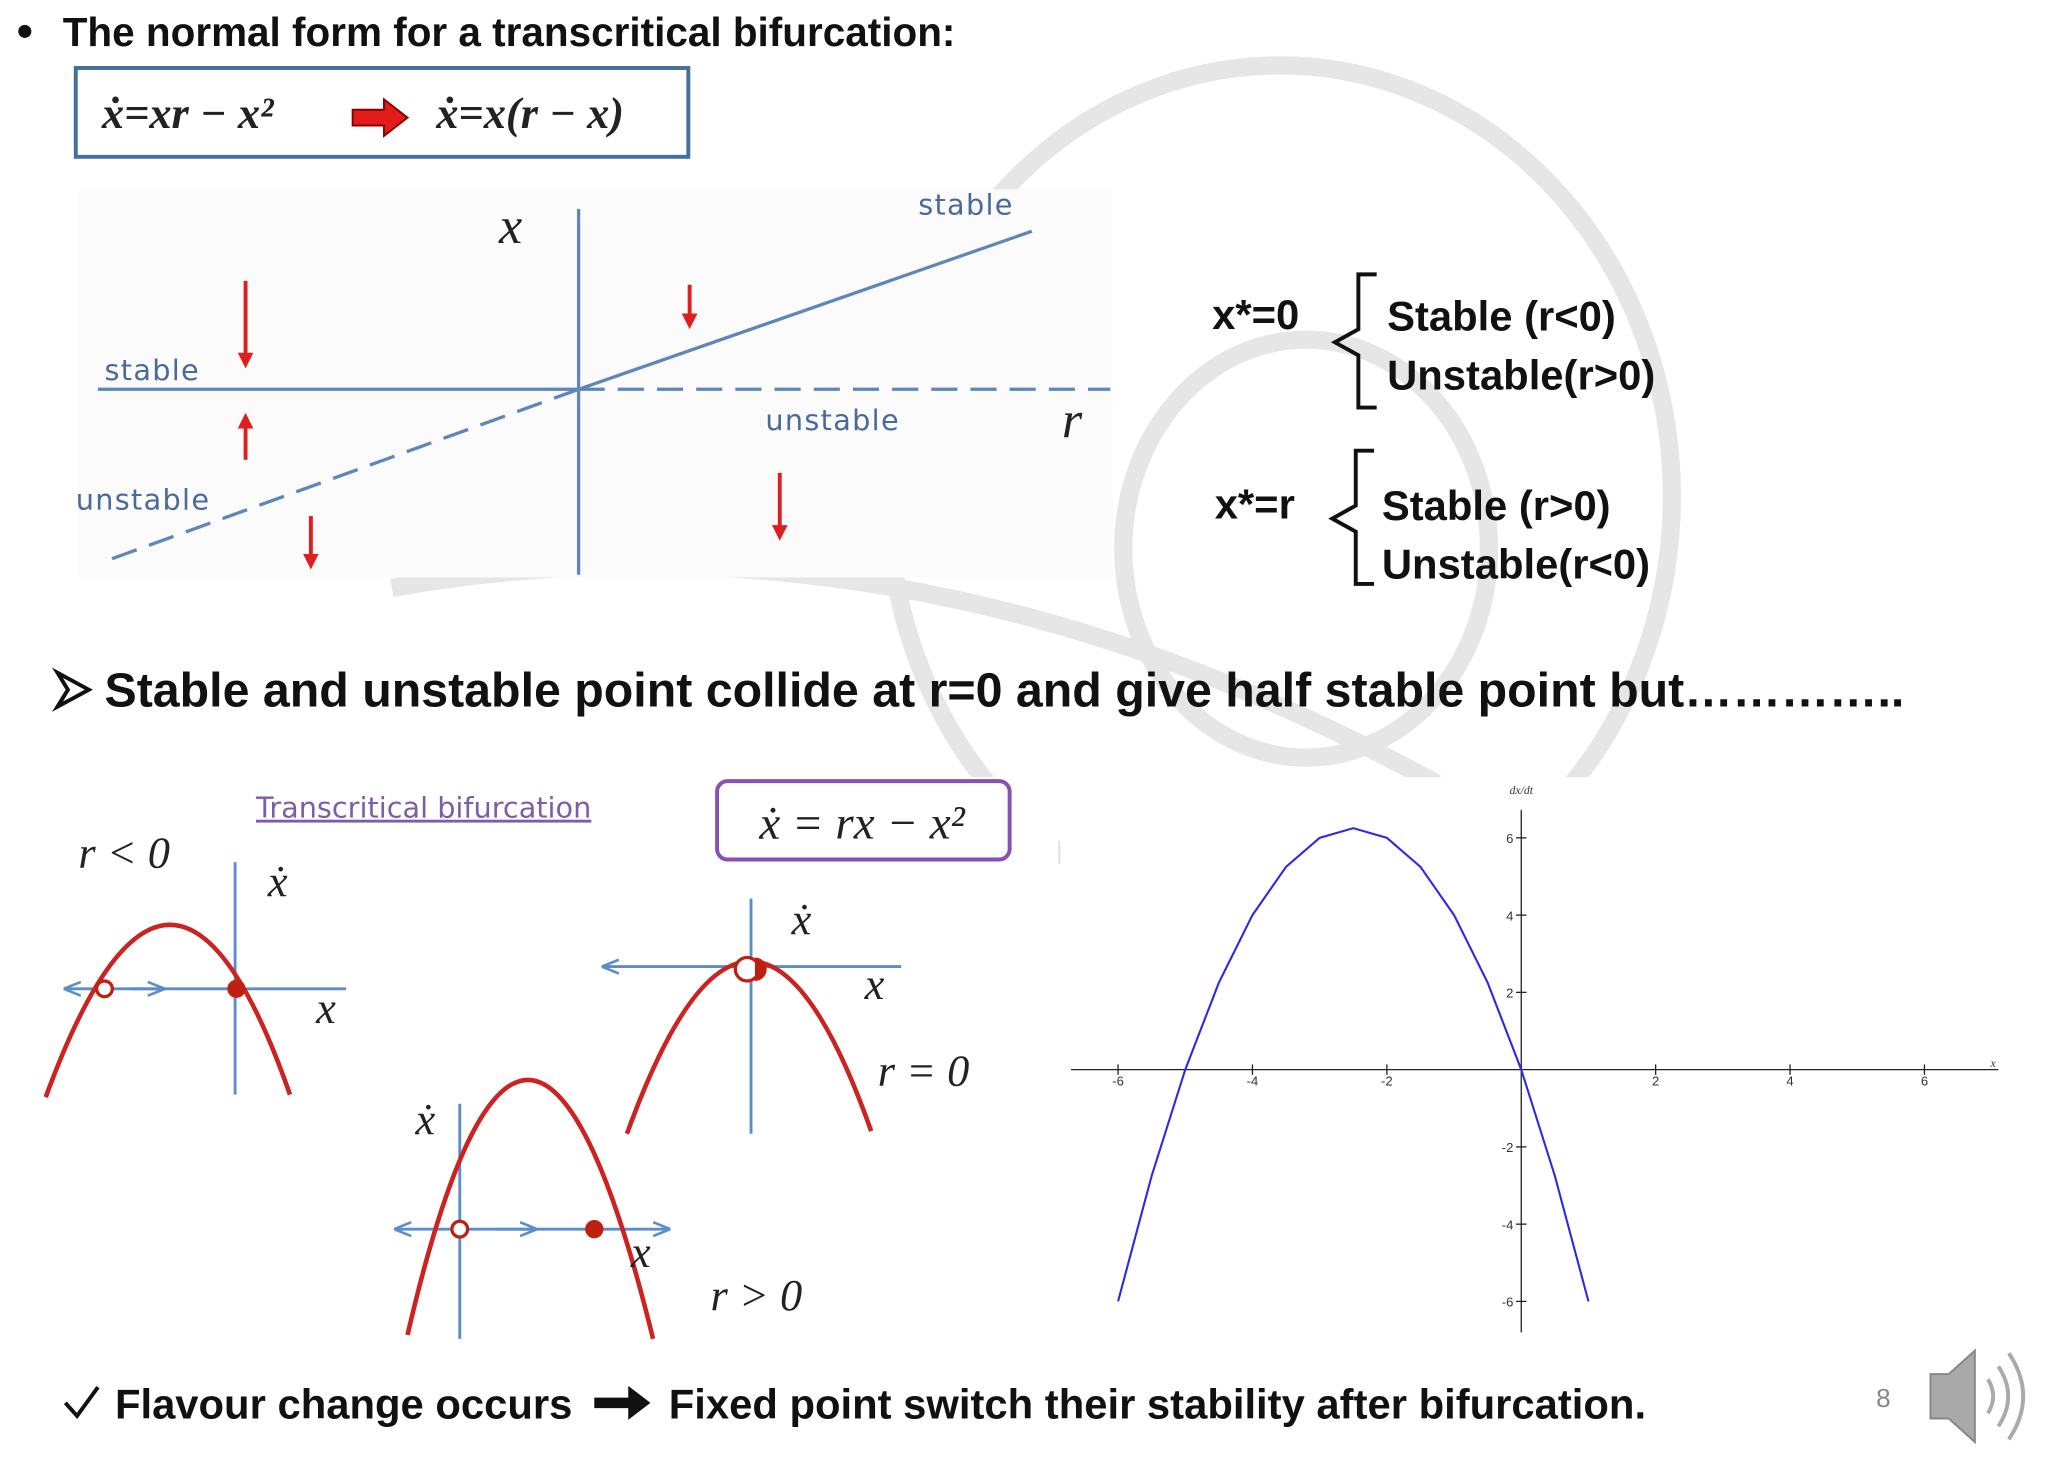  What do you see at coordinates (1655, 1080) in the screenshot?
I see `x-tick-label: 2` at bounding box center [1655, 1080].